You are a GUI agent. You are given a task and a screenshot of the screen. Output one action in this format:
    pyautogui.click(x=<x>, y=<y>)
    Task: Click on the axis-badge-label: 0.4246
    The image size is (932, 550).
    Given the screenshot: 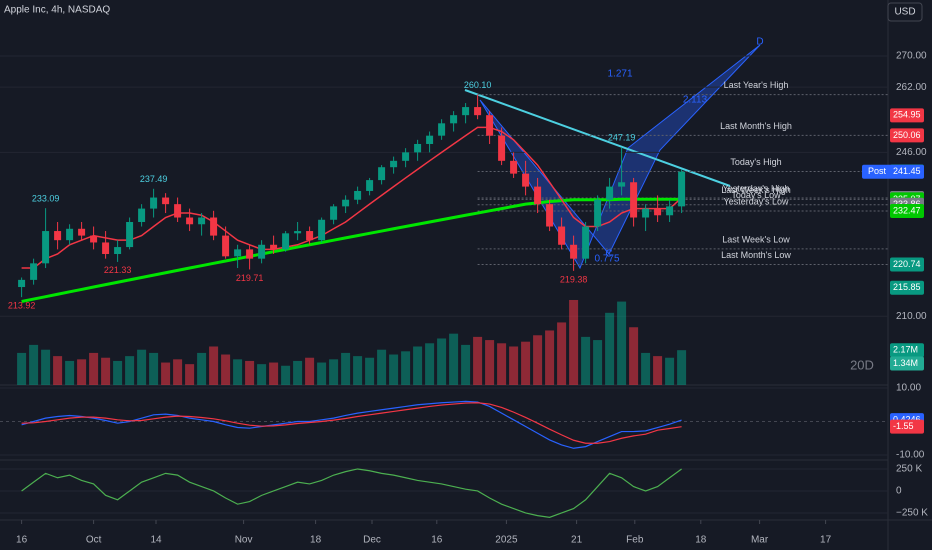 What is the action you would take?
    pyautogui.click(x=907, y=419)
    